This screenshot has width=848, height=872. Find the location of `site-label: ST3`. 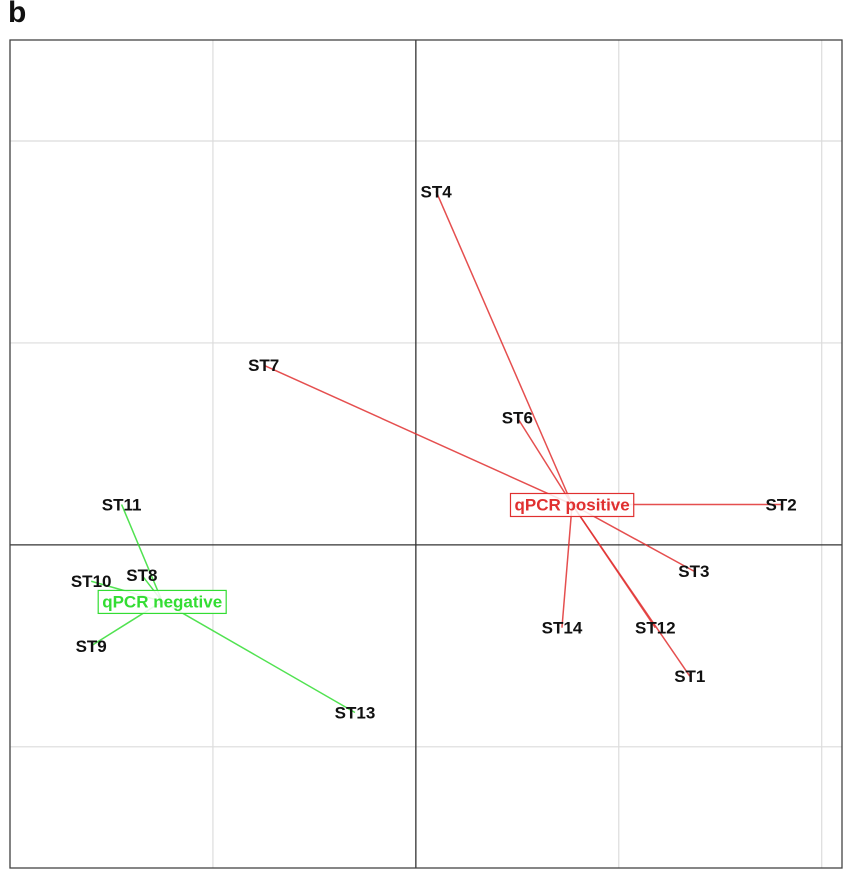

site-label: ST3 is located at coordinates (693, 571).